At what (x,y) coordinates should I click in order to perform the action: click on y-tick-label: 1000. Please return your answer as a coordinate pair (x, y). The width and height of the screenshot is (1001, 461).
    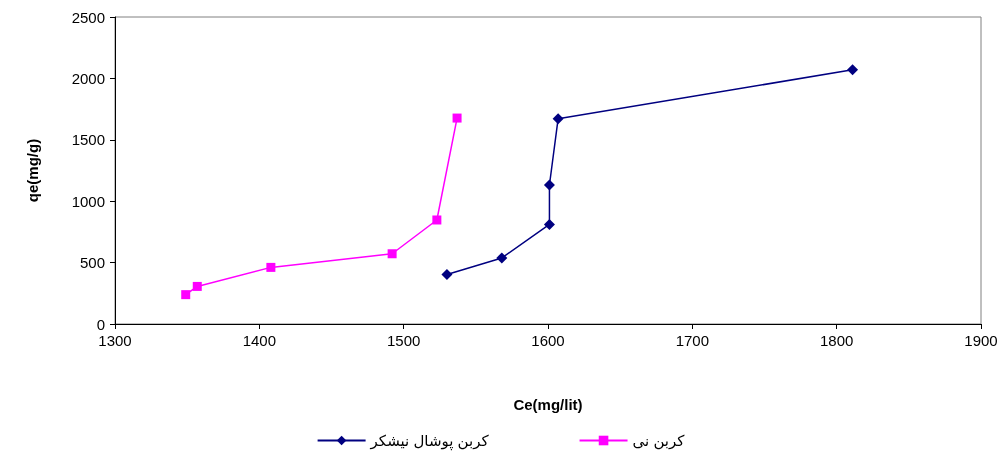
    Looking at the image, I should click on (88, 201).